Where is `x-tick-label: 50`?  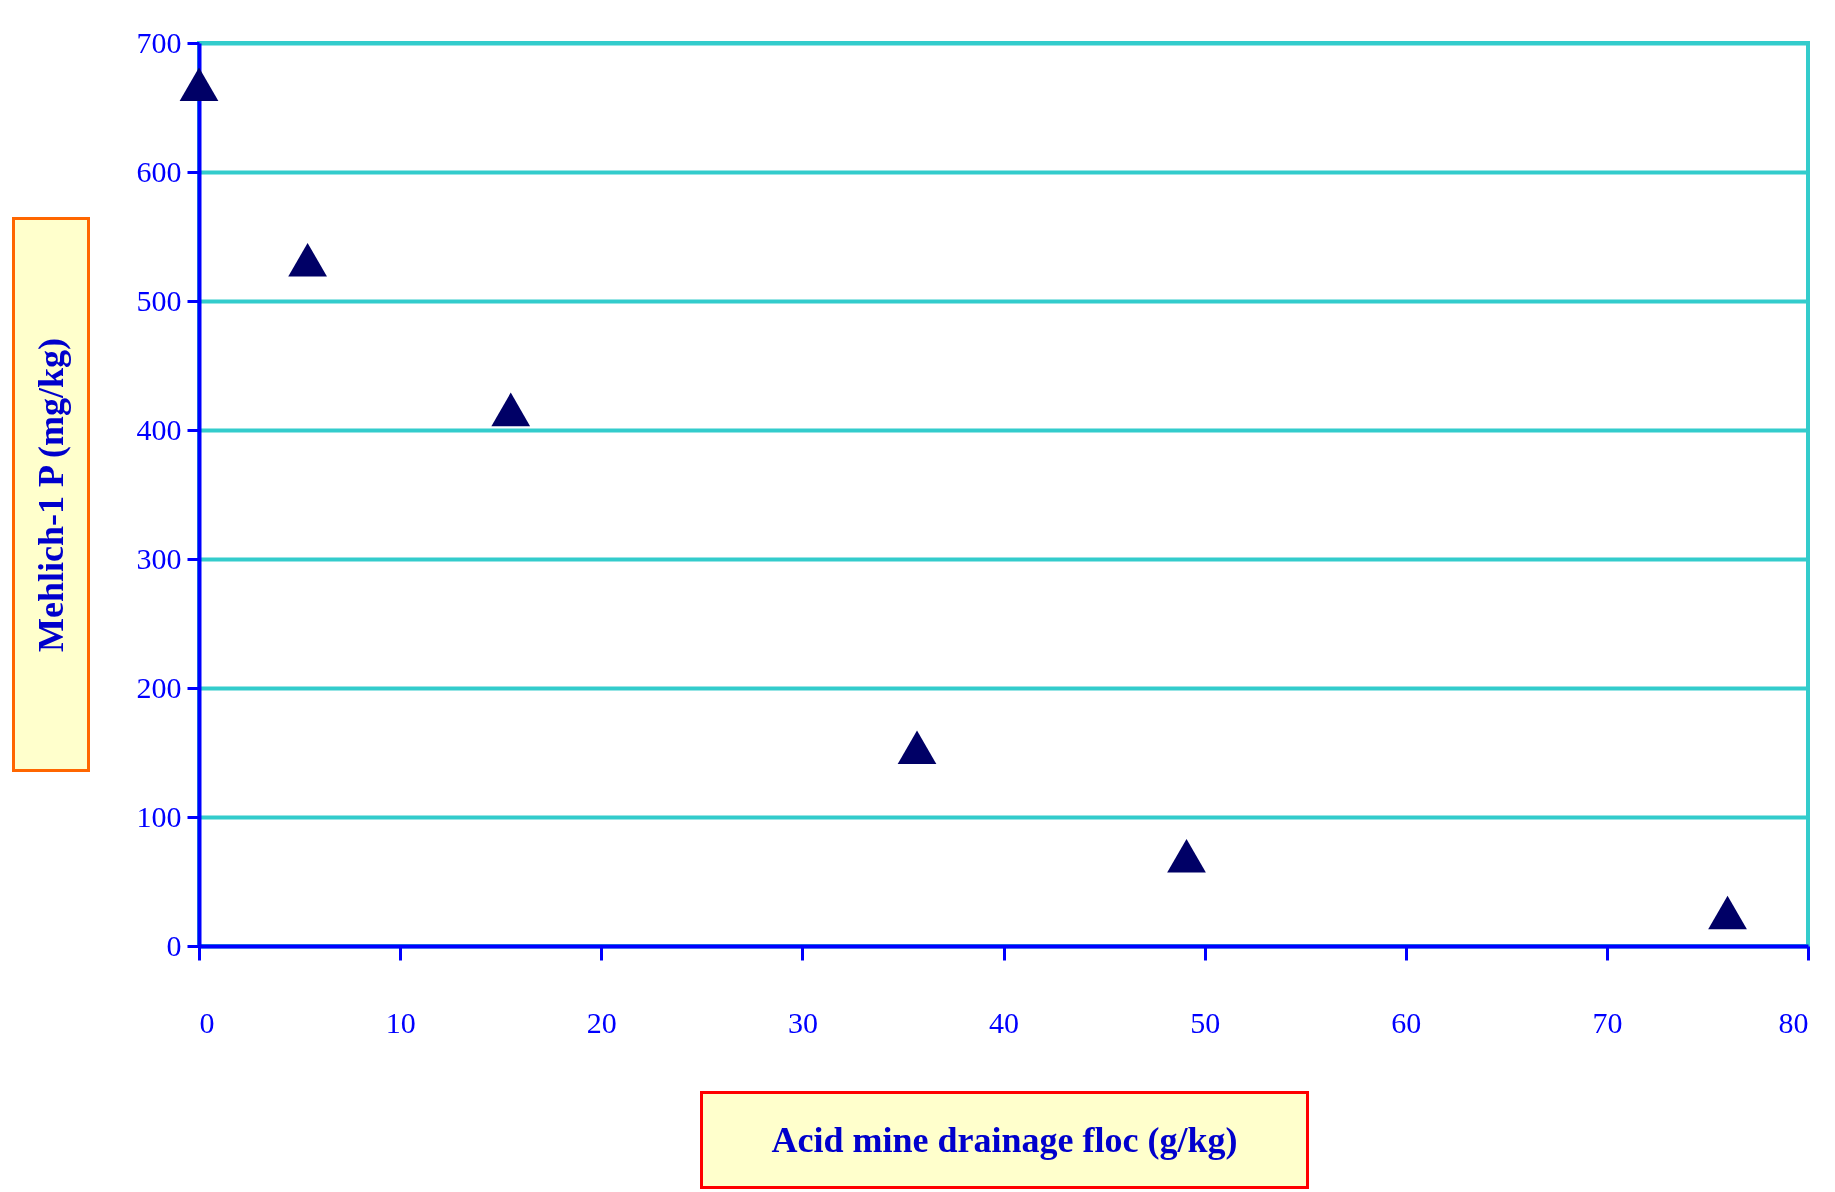
x-tick-label: 50 is located at coordinates (1205, 1022).